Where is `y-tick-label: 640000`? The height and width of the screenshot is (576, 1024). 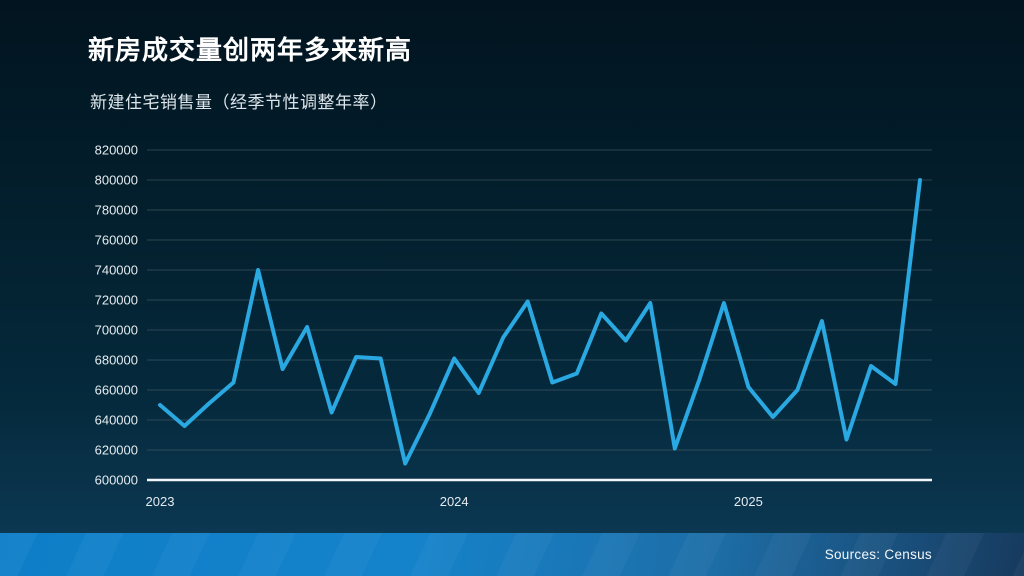 y-tick-label: 640000 is located at coordinates (116, 420).